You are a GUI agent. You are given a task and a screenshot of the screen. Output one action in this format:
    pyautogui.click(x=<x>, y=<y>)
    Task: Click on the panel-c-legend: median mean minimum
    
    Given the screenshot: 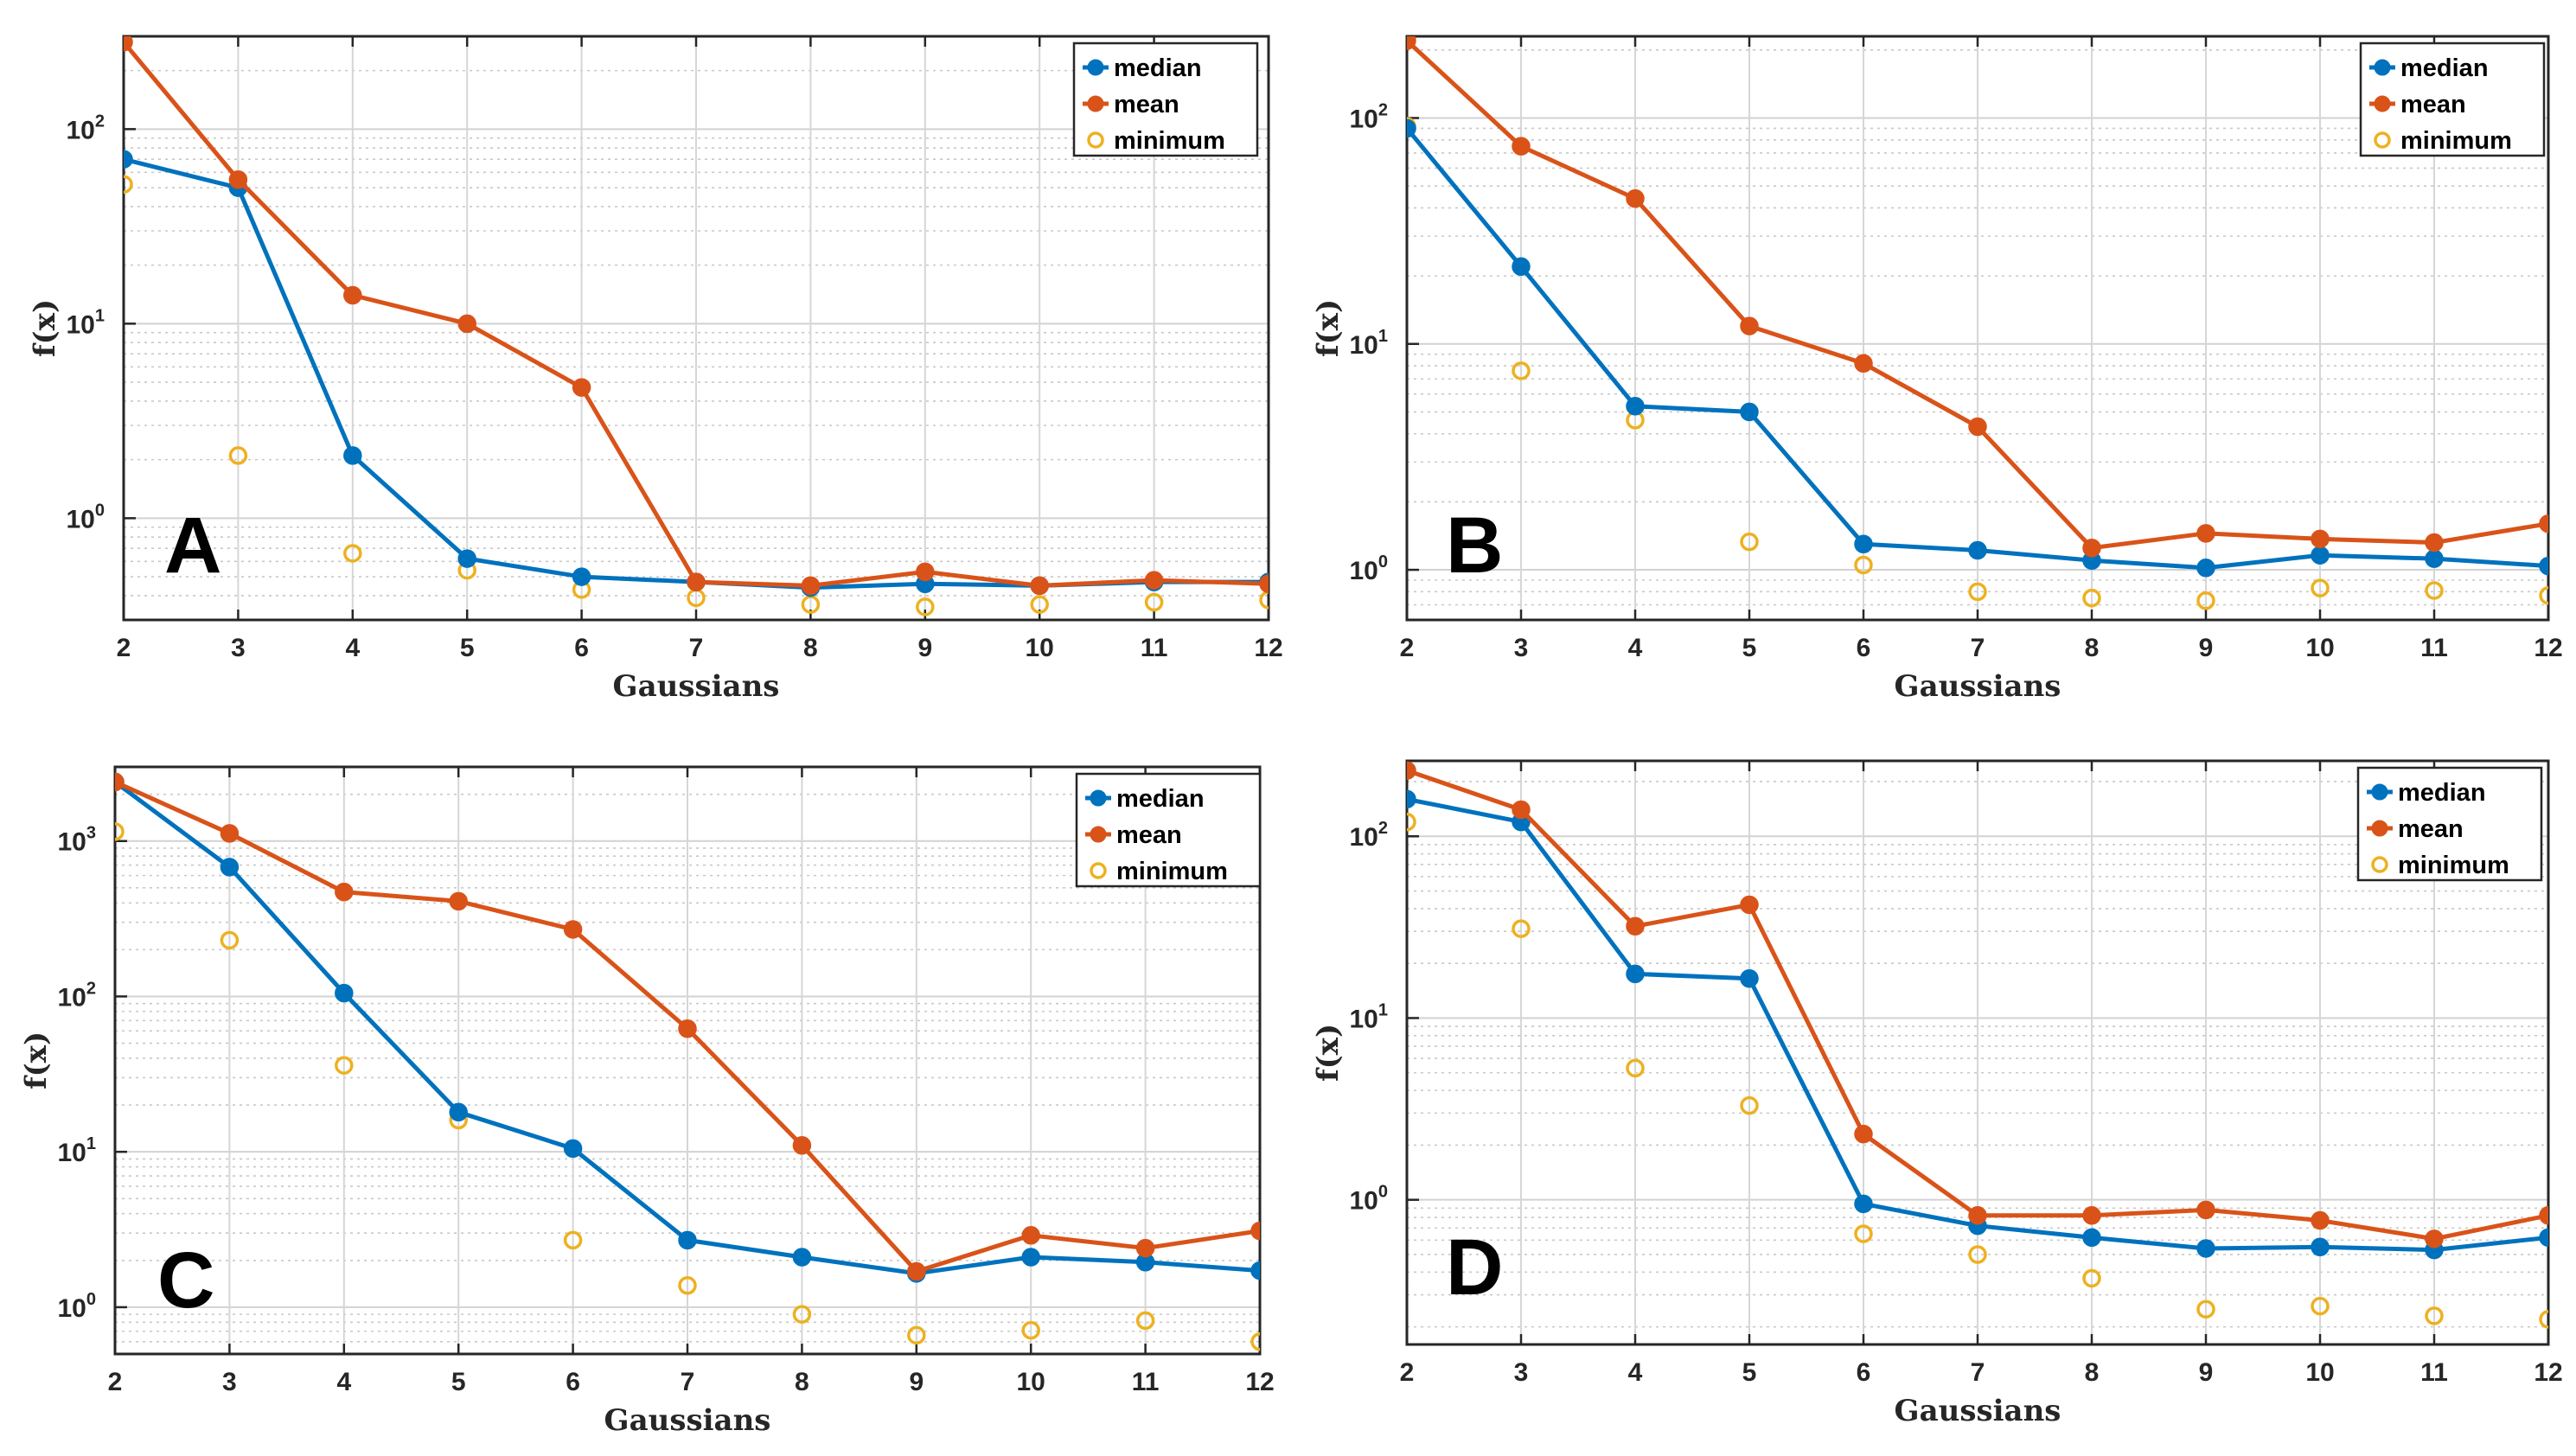 What is the action you would take?
    pyautogui.click(x=1168, y=830)
    